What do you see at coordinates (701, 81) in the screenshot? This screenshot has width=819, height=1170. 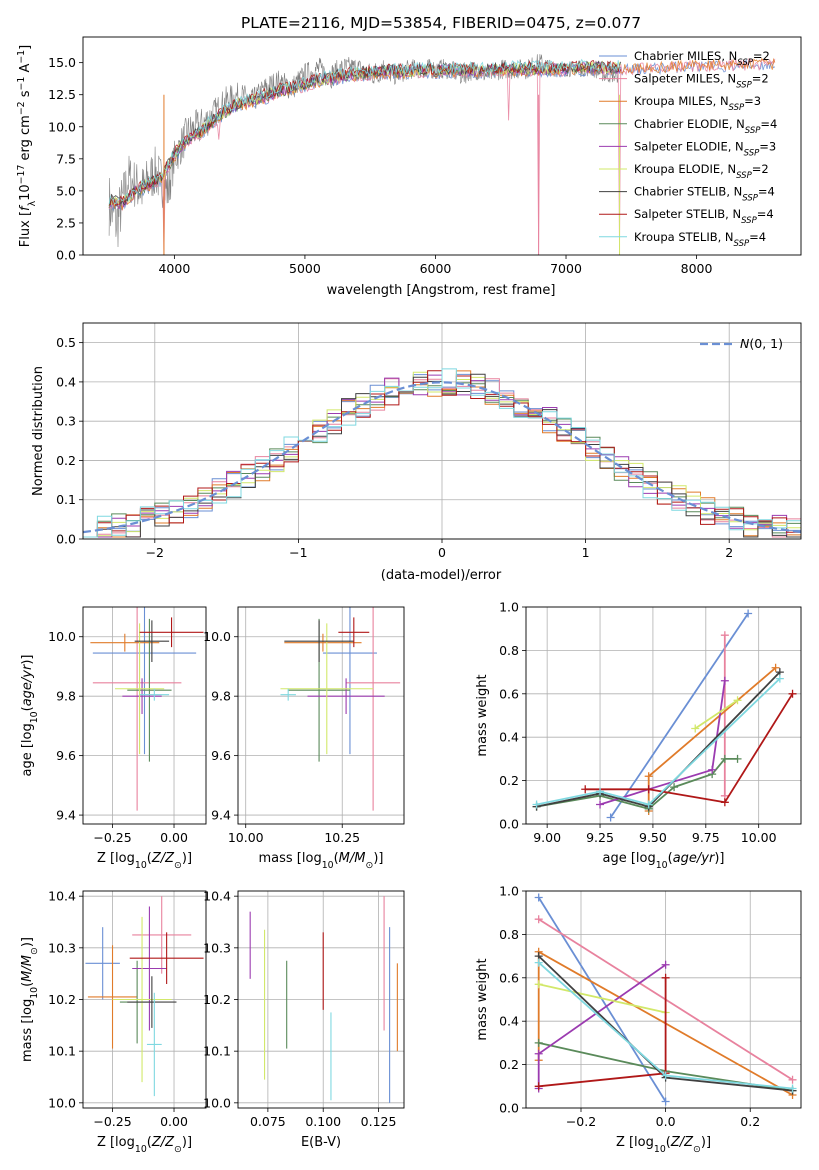 I see `legend-label: Salpeter MILES, NSSP=2` at bounding box center [701, 81].